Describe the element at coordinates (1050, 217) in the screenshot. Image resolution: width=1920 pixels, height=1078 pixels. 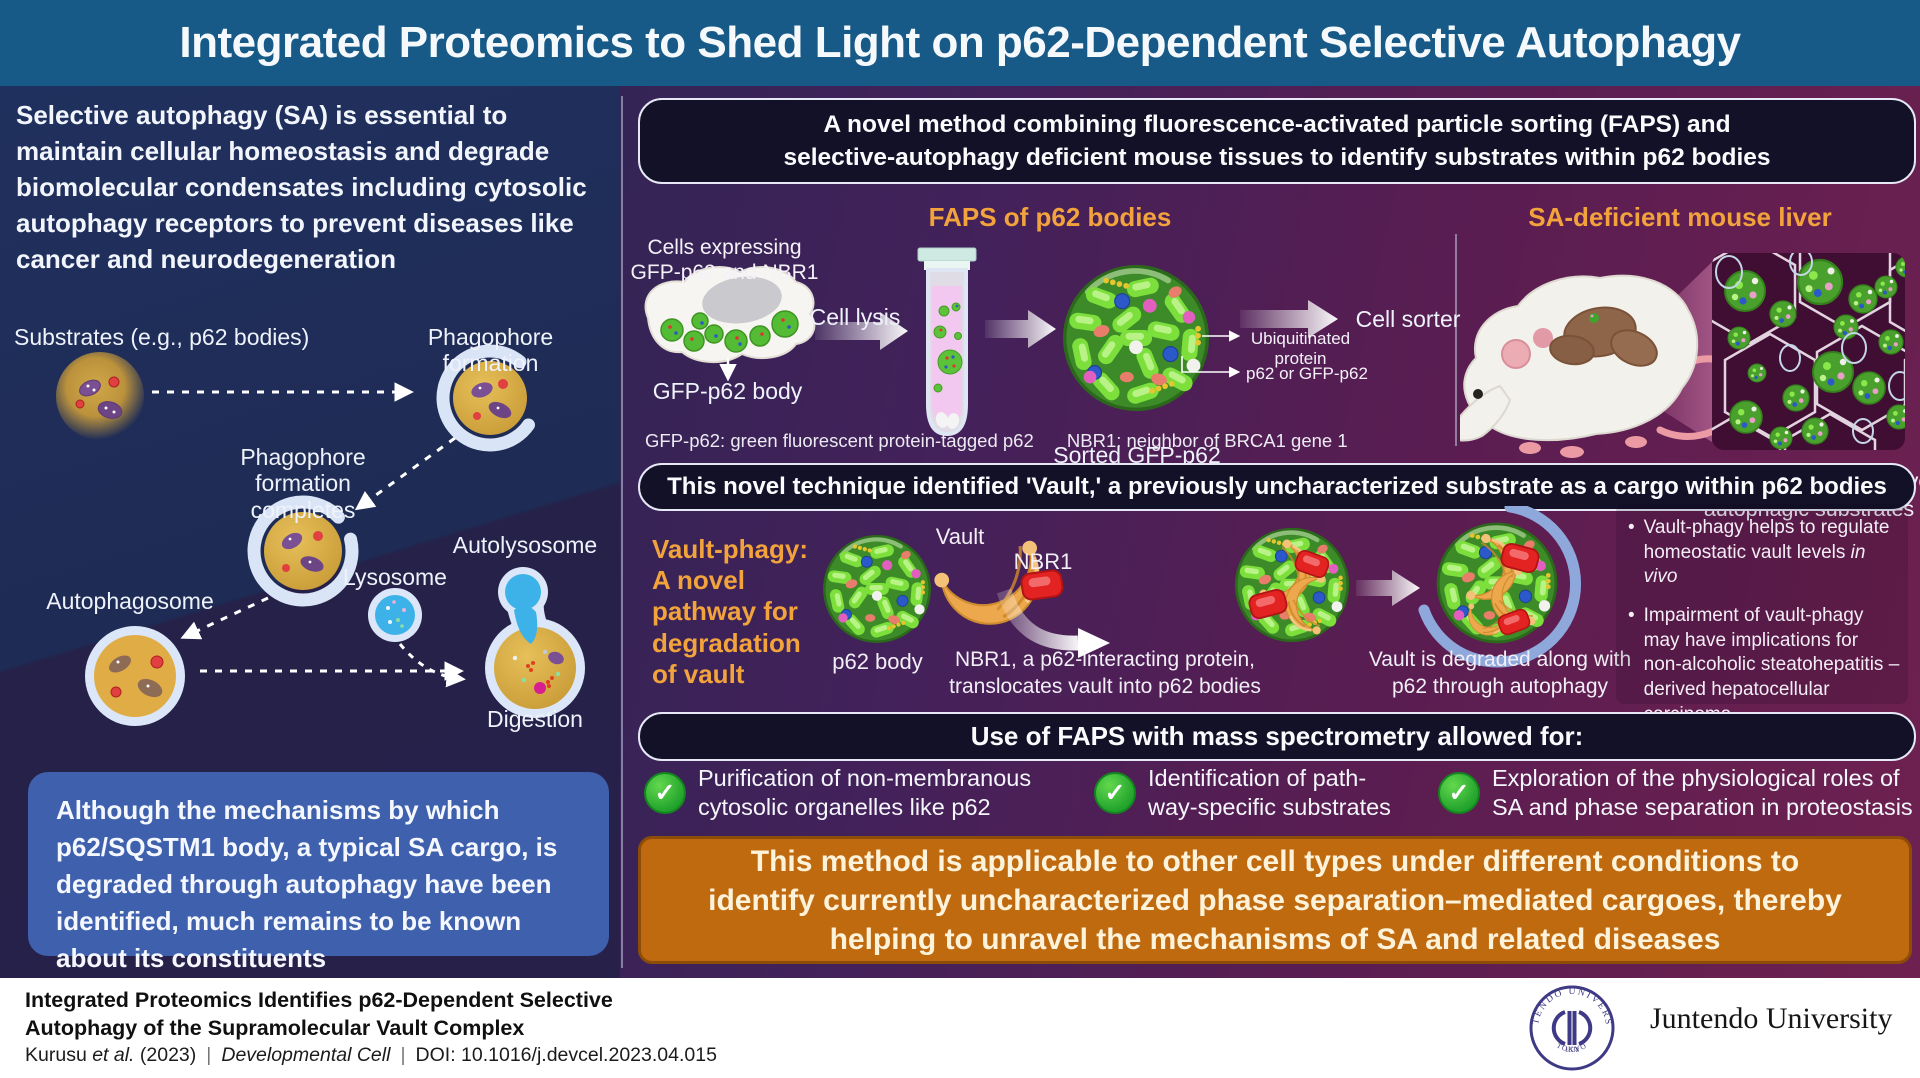
I see `faps-section-title: FAPS of p62 bodies` at that location.